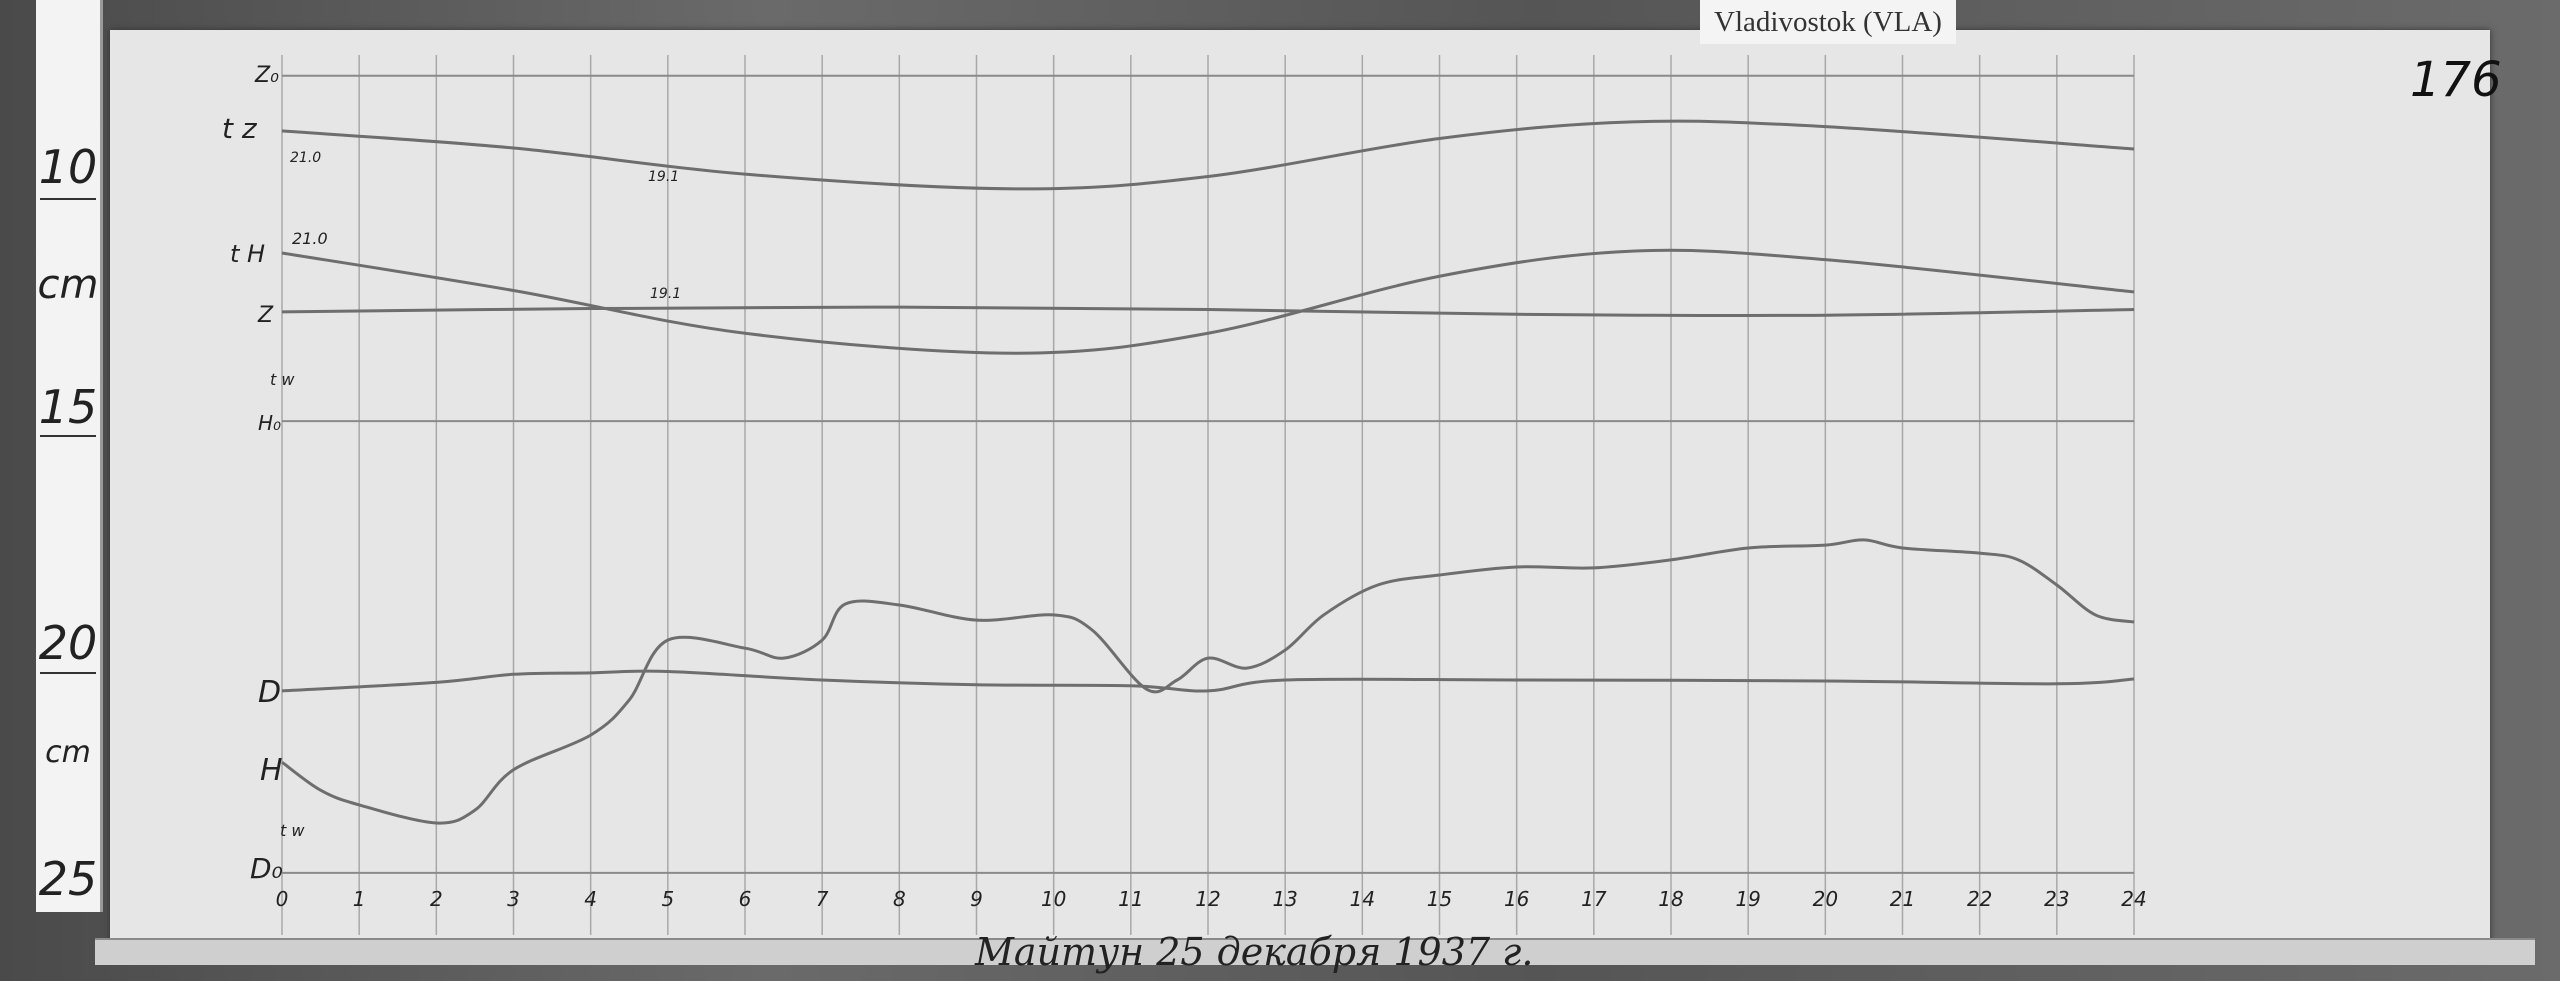 Image resolution: width=2560 pixels, height=981 pixels. I want to click on hour-tick-label: 10, so click(1053, 899).